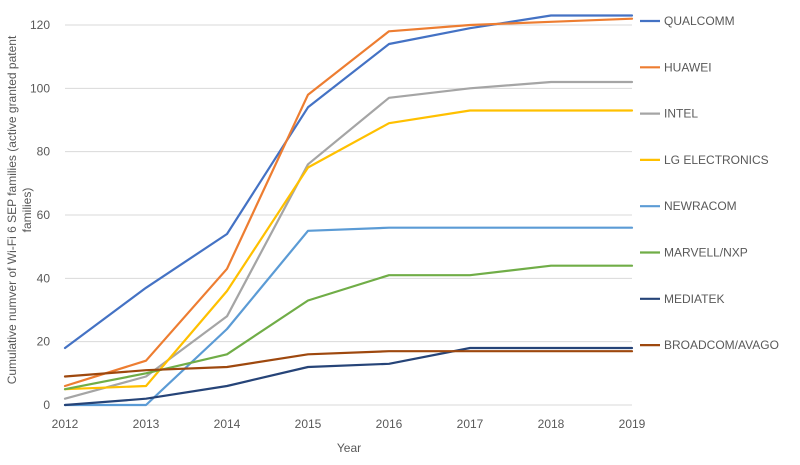 The width and height of the screenshot is (800, 465). Describe the element at coordinates (632, 424) in the screenshot. I see `x-tick-label: 2019` at that location.